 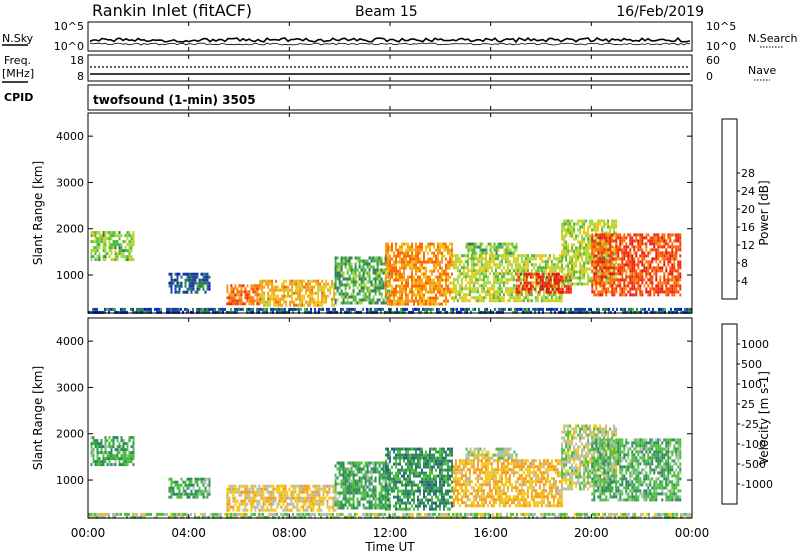 I want to click on freq-panel: Freq. [MHz] 18 8 60 0 Nave, so click(x=389, y=68).